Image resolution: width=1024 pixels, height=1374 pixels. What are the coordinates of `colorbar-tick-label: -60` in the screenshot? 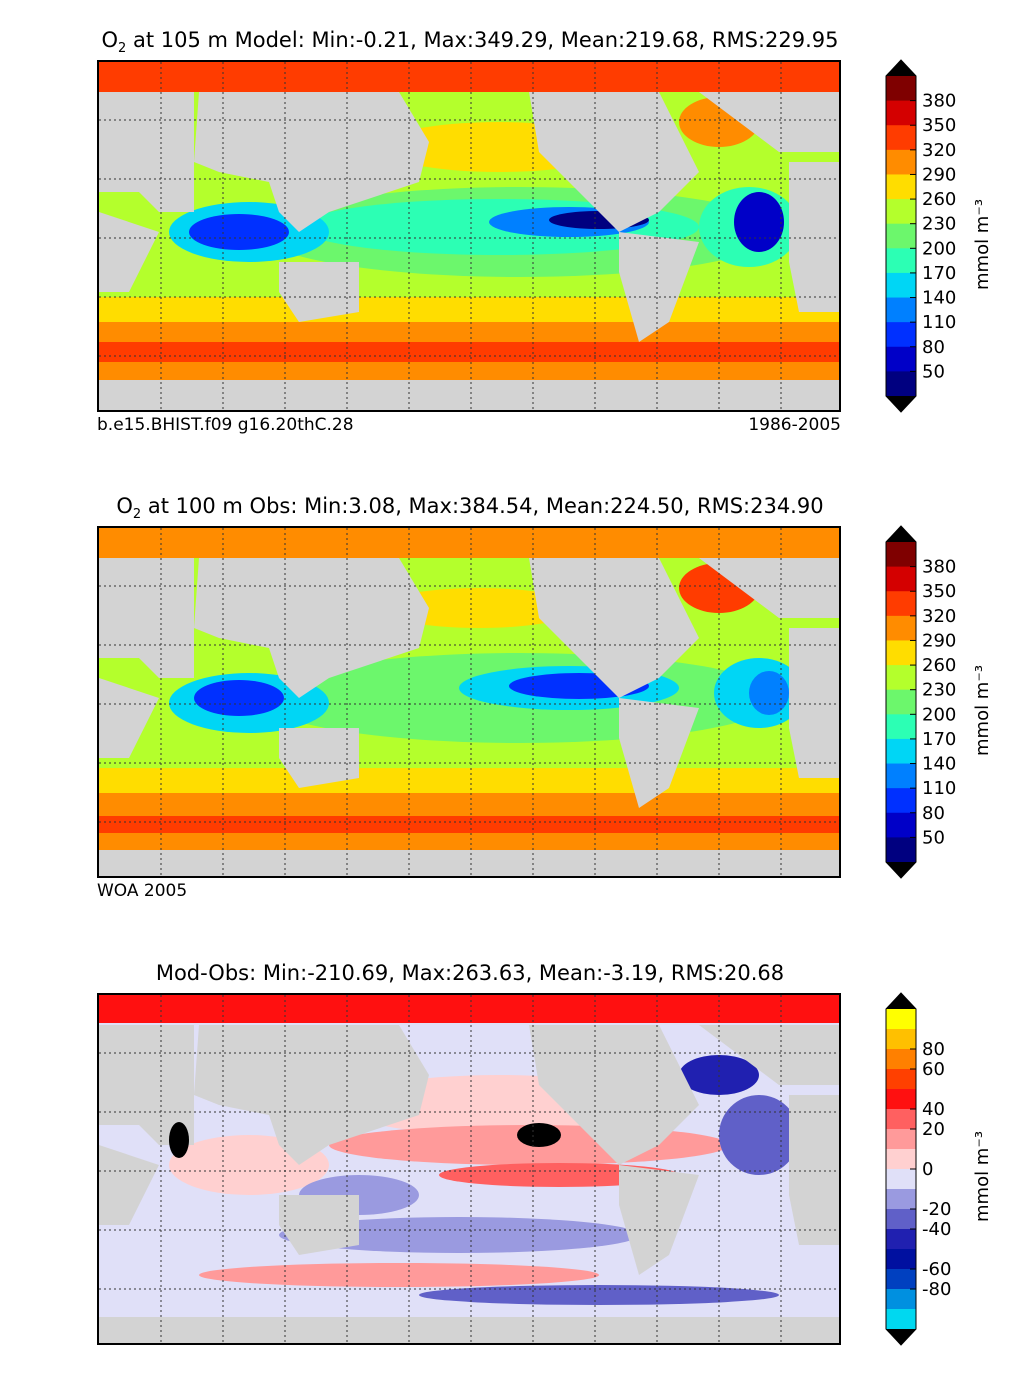 It's located at (936, 1269).